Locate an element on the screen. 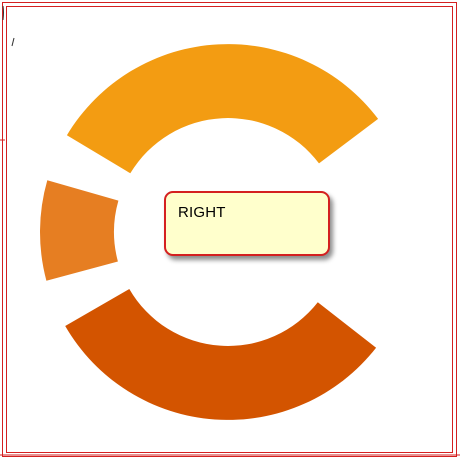 The image size is (460, 460). corner-stroke is located at coordinates (3, 13).